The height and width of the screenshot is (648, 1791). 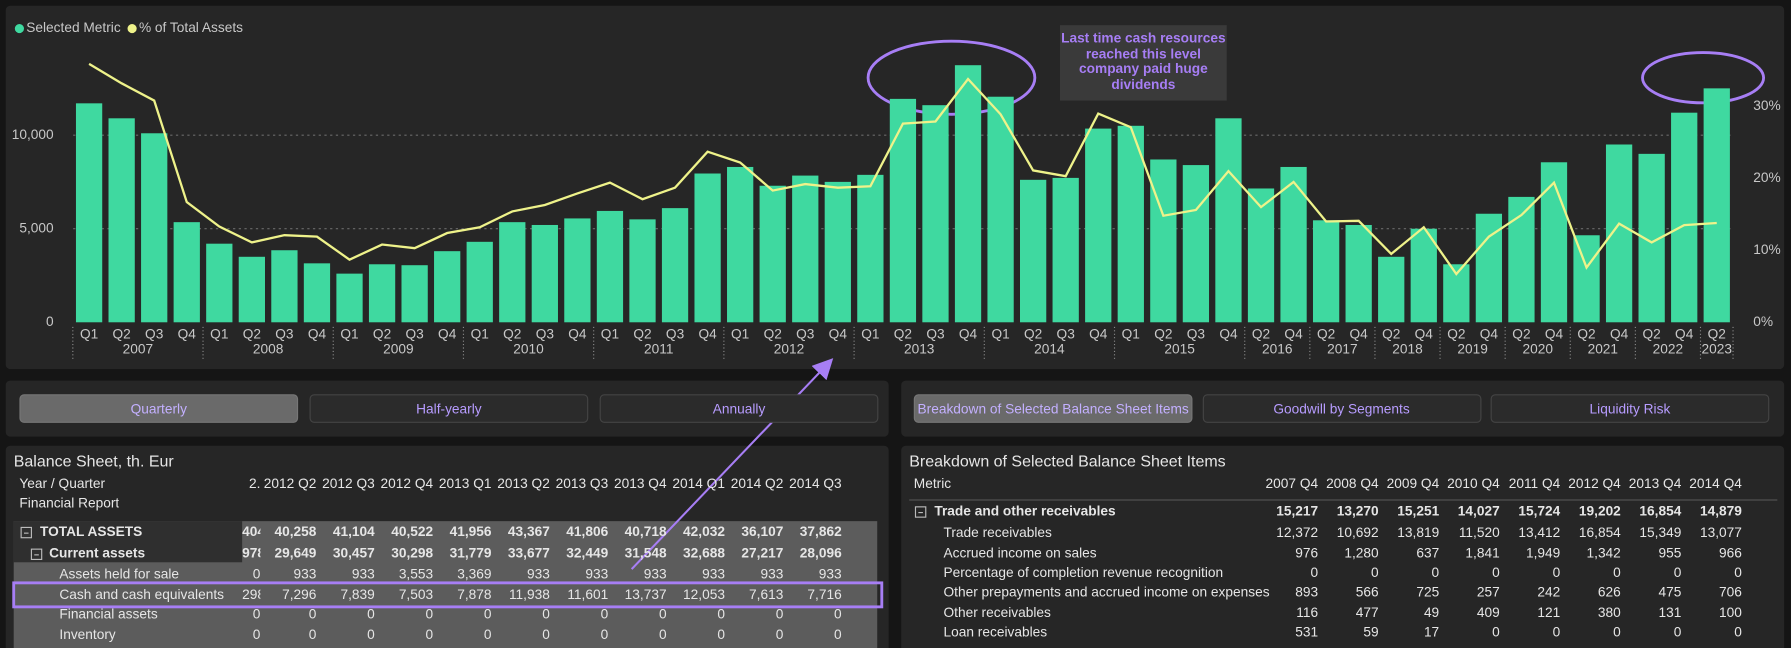 I want to click on table-cell: 893, so click(x=1307, y=592).